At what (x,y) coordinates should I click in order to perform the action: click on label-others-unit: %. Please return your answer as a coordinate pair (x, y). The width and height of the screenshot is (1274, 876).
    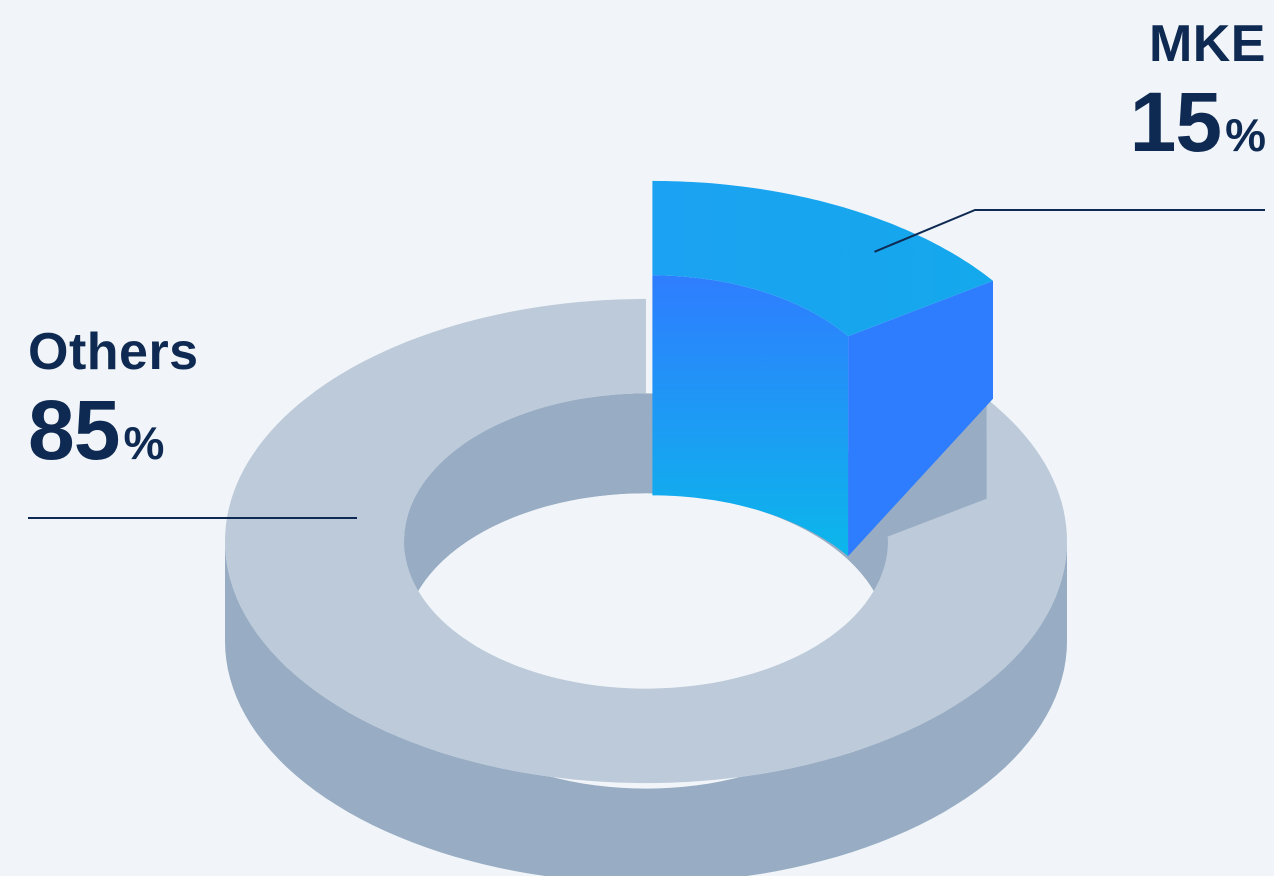
    Looking at the image, I should click on (144, 443).